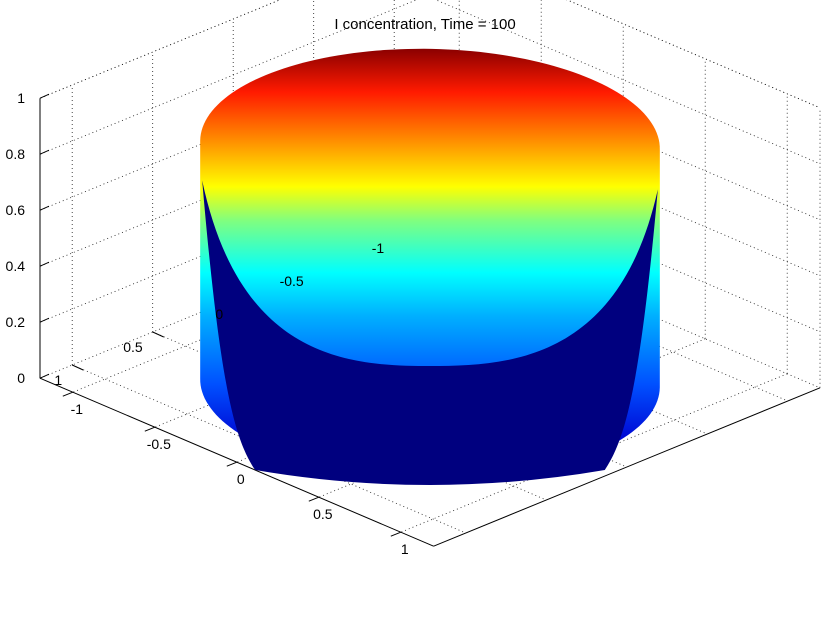 The image size is (830, 626). I want to click on y-tick-label: 0.5, so click(133, 347).